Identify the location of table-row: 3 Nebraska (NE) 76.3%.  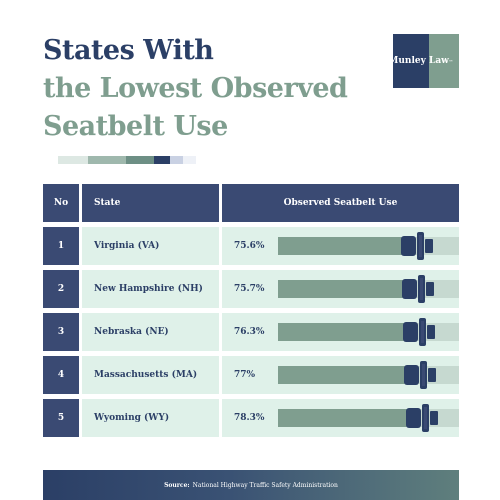
(251, 332).